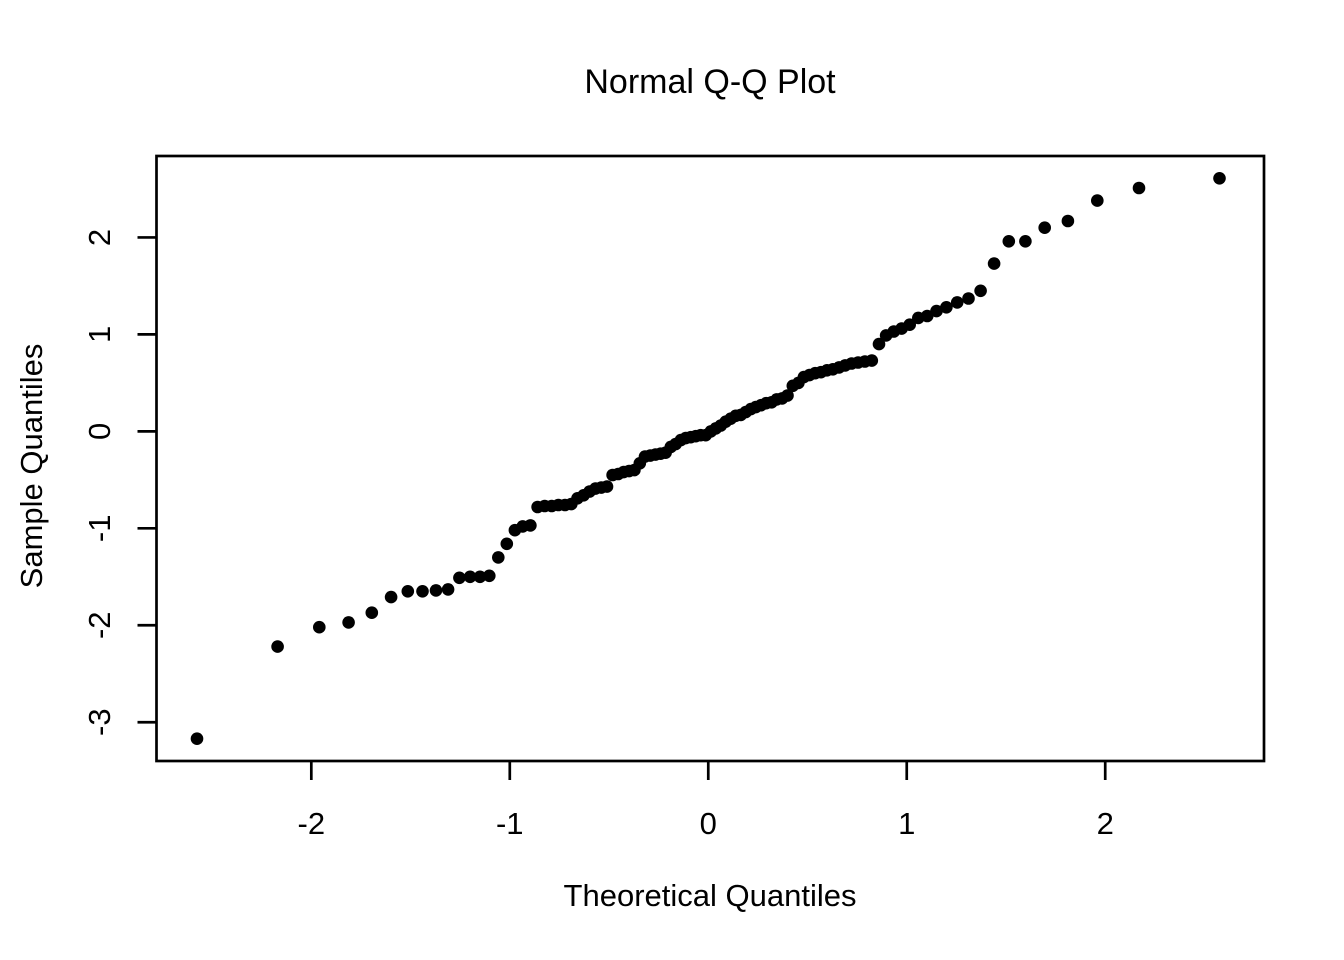 The height and width of the screenshot is (960, 1344). Describe the element at coordinates (31, 466) in the screenshot. I see `y-axis-title: Sample Quantiles` at that location.